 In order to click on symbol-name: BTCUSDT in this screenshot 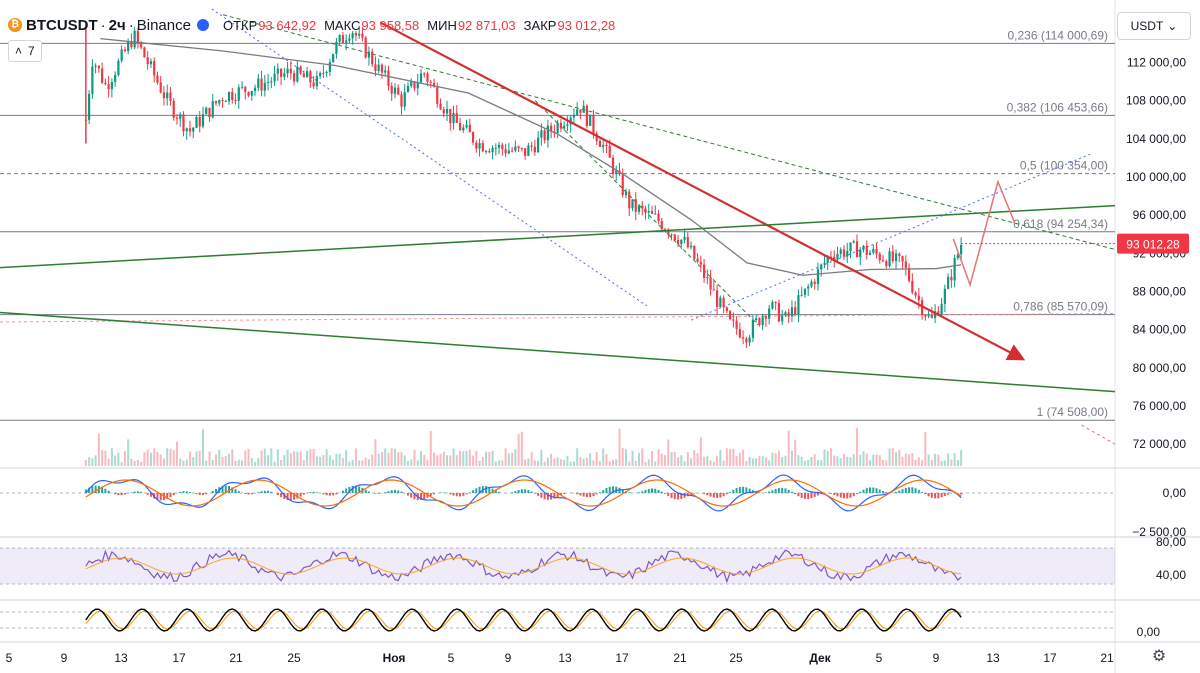, I will do `click(62, 25)`.